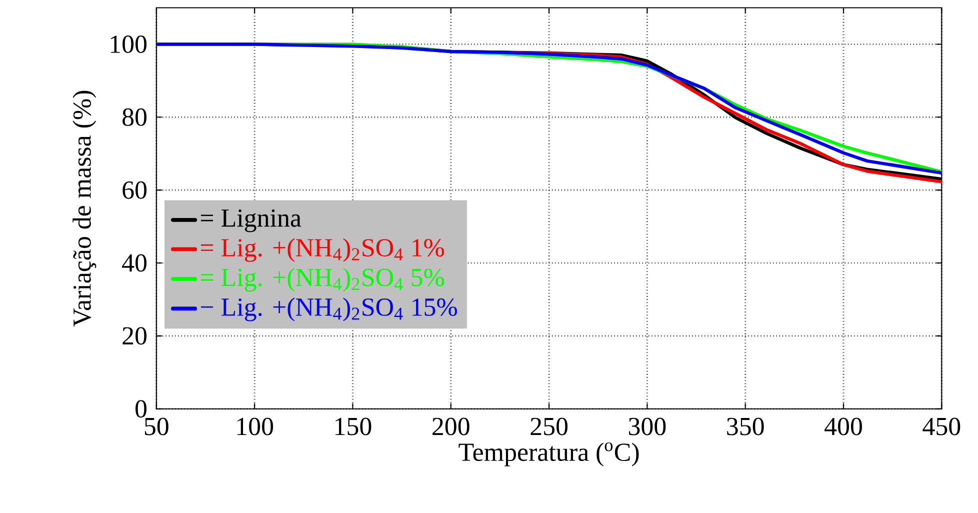 This screenshot has width=978, height=513. I want to click on y-tick-label: 0, so click(141, 409).